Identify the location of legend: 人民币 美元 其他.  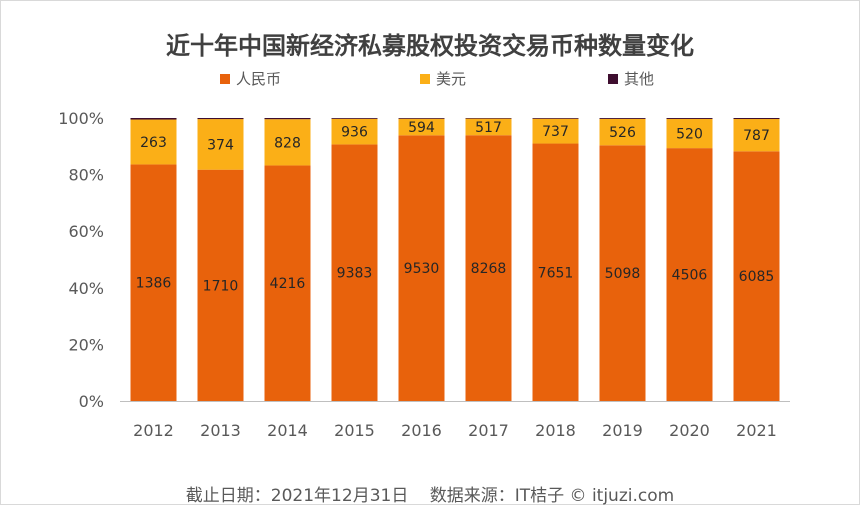
(430, 79).